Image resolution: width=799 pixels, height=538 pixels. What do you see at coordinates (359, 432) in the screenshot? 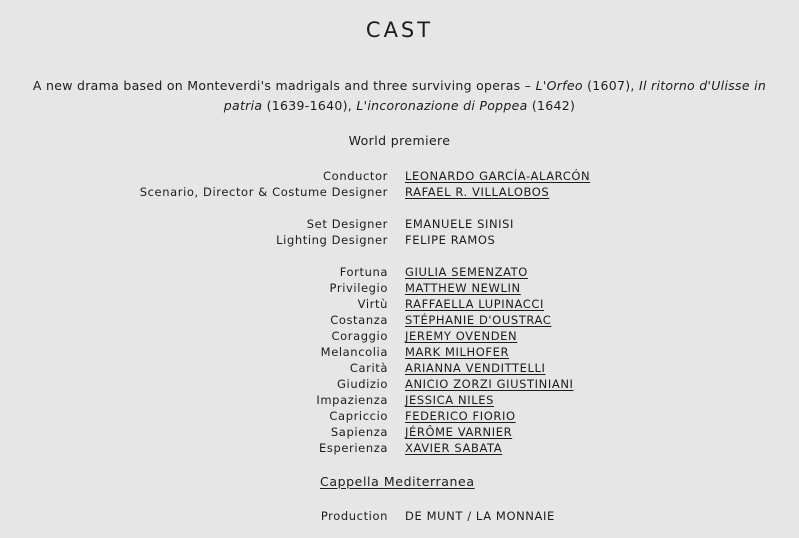
I see `credit-role: Sapienza` at bounding box center [359, 432].